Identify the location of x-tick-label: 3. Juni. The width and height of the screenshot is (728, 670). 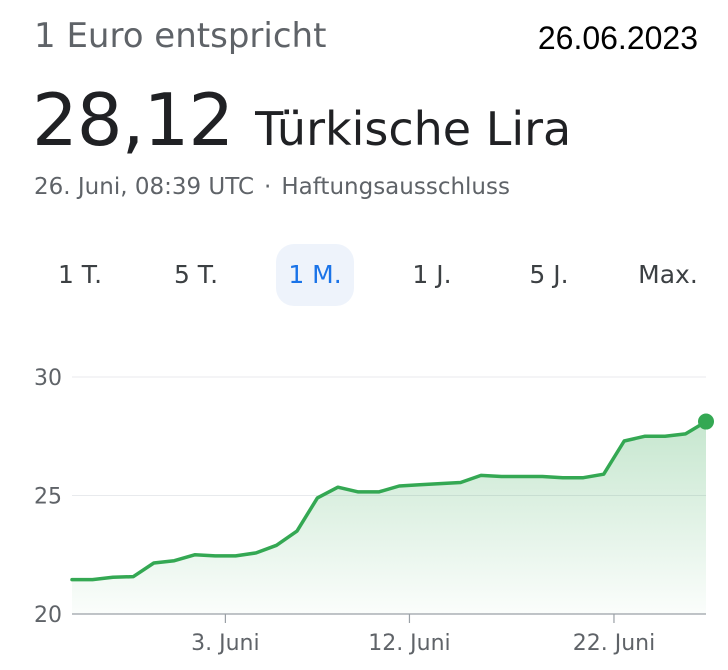
(225, 643).